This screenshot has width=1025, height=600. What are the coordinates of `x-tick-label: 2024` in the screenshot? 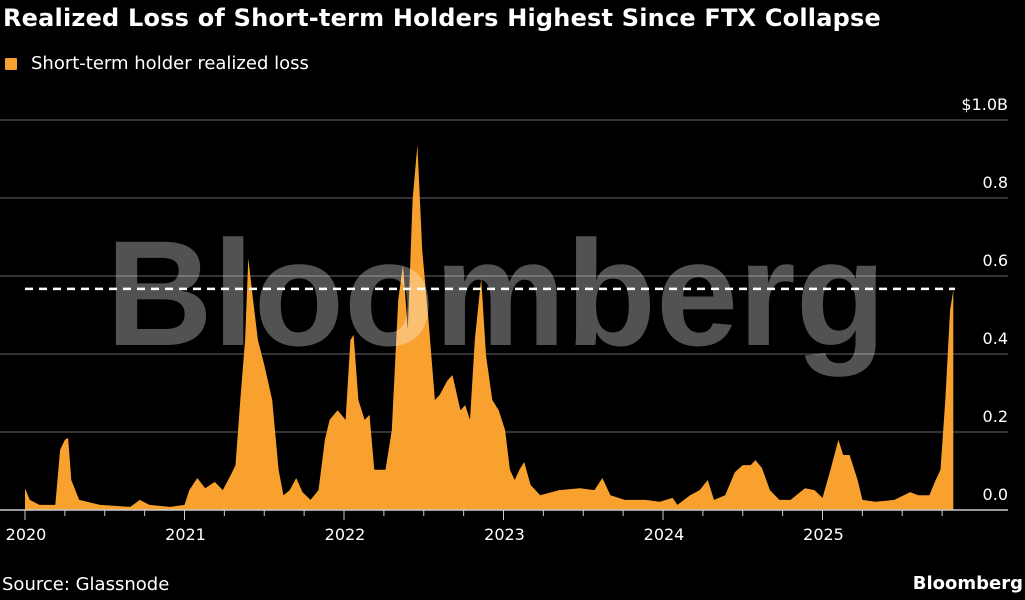 It's located at (664, 534).